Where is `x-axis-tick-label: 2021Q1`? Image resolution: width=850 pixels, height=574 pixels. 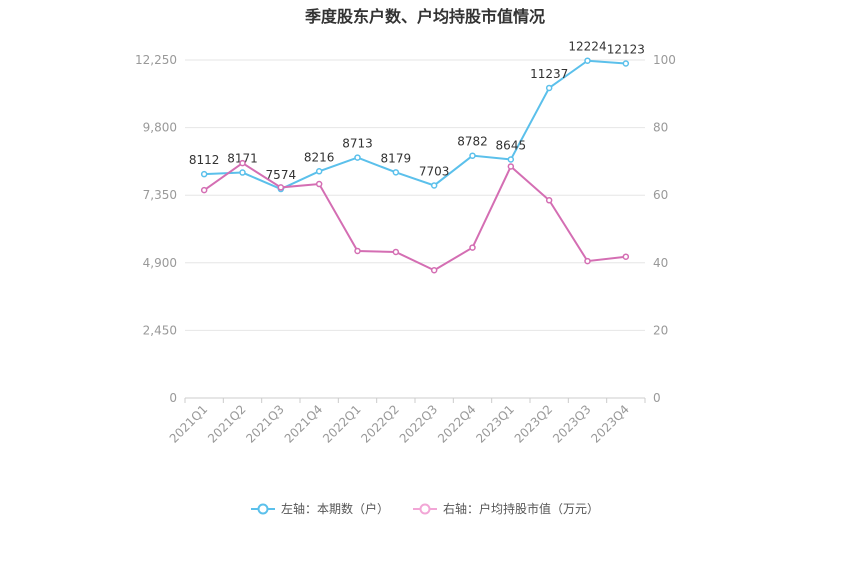
x-axis-tick-label: 2021Q1 is located at coordinates (189, 424).